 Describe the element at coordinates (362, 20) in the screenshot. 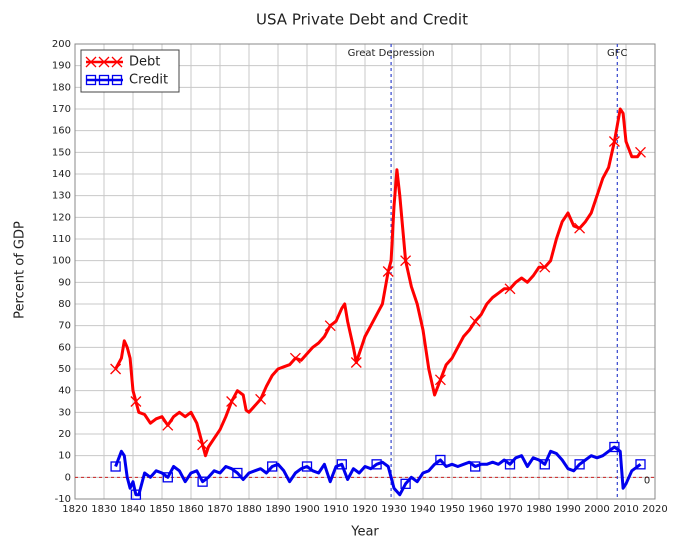

I see `chart-title: USA Private Debt and Credit` at that location.